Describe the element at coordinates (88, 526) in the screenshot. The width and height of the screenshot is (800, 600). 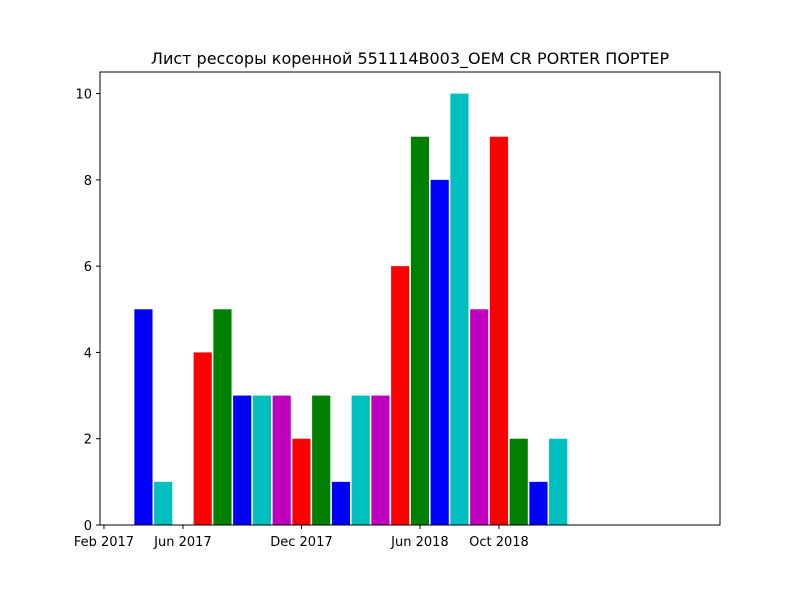
I see `y-tick-label: 0` at that location.